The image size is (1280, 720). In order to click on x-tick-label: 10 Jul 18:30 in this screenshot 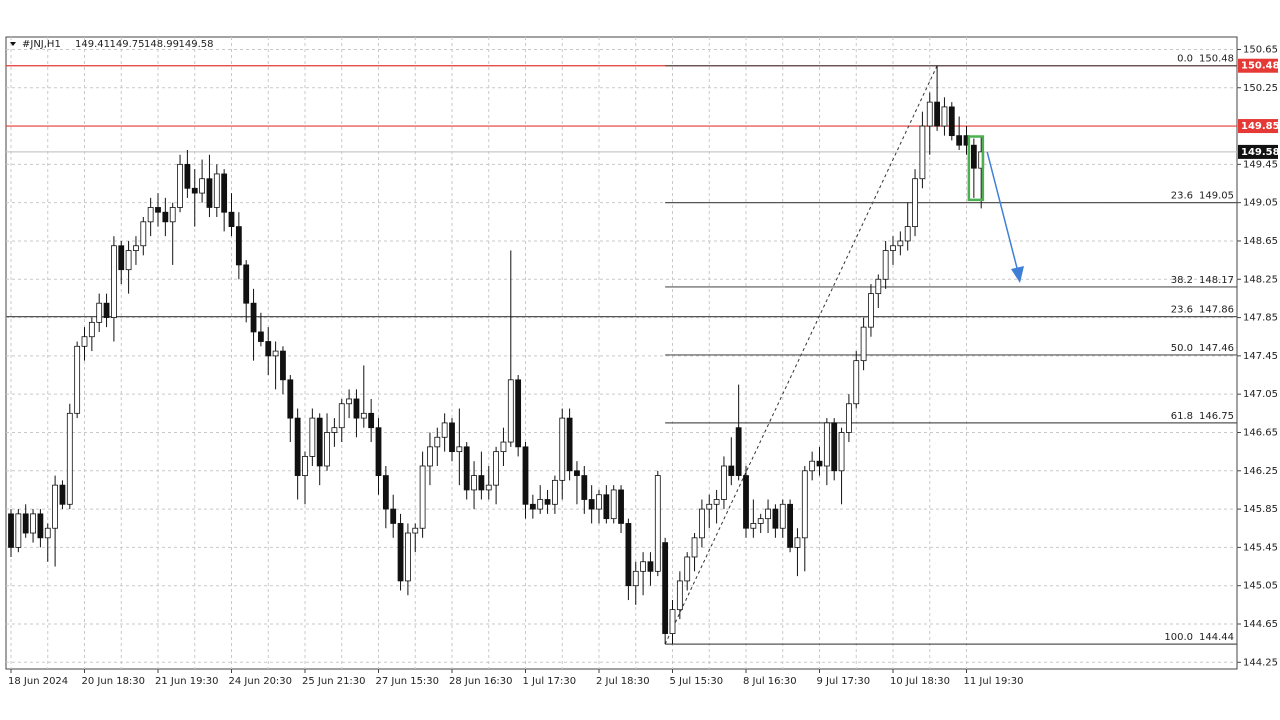, I will do `click(920, 681)`.